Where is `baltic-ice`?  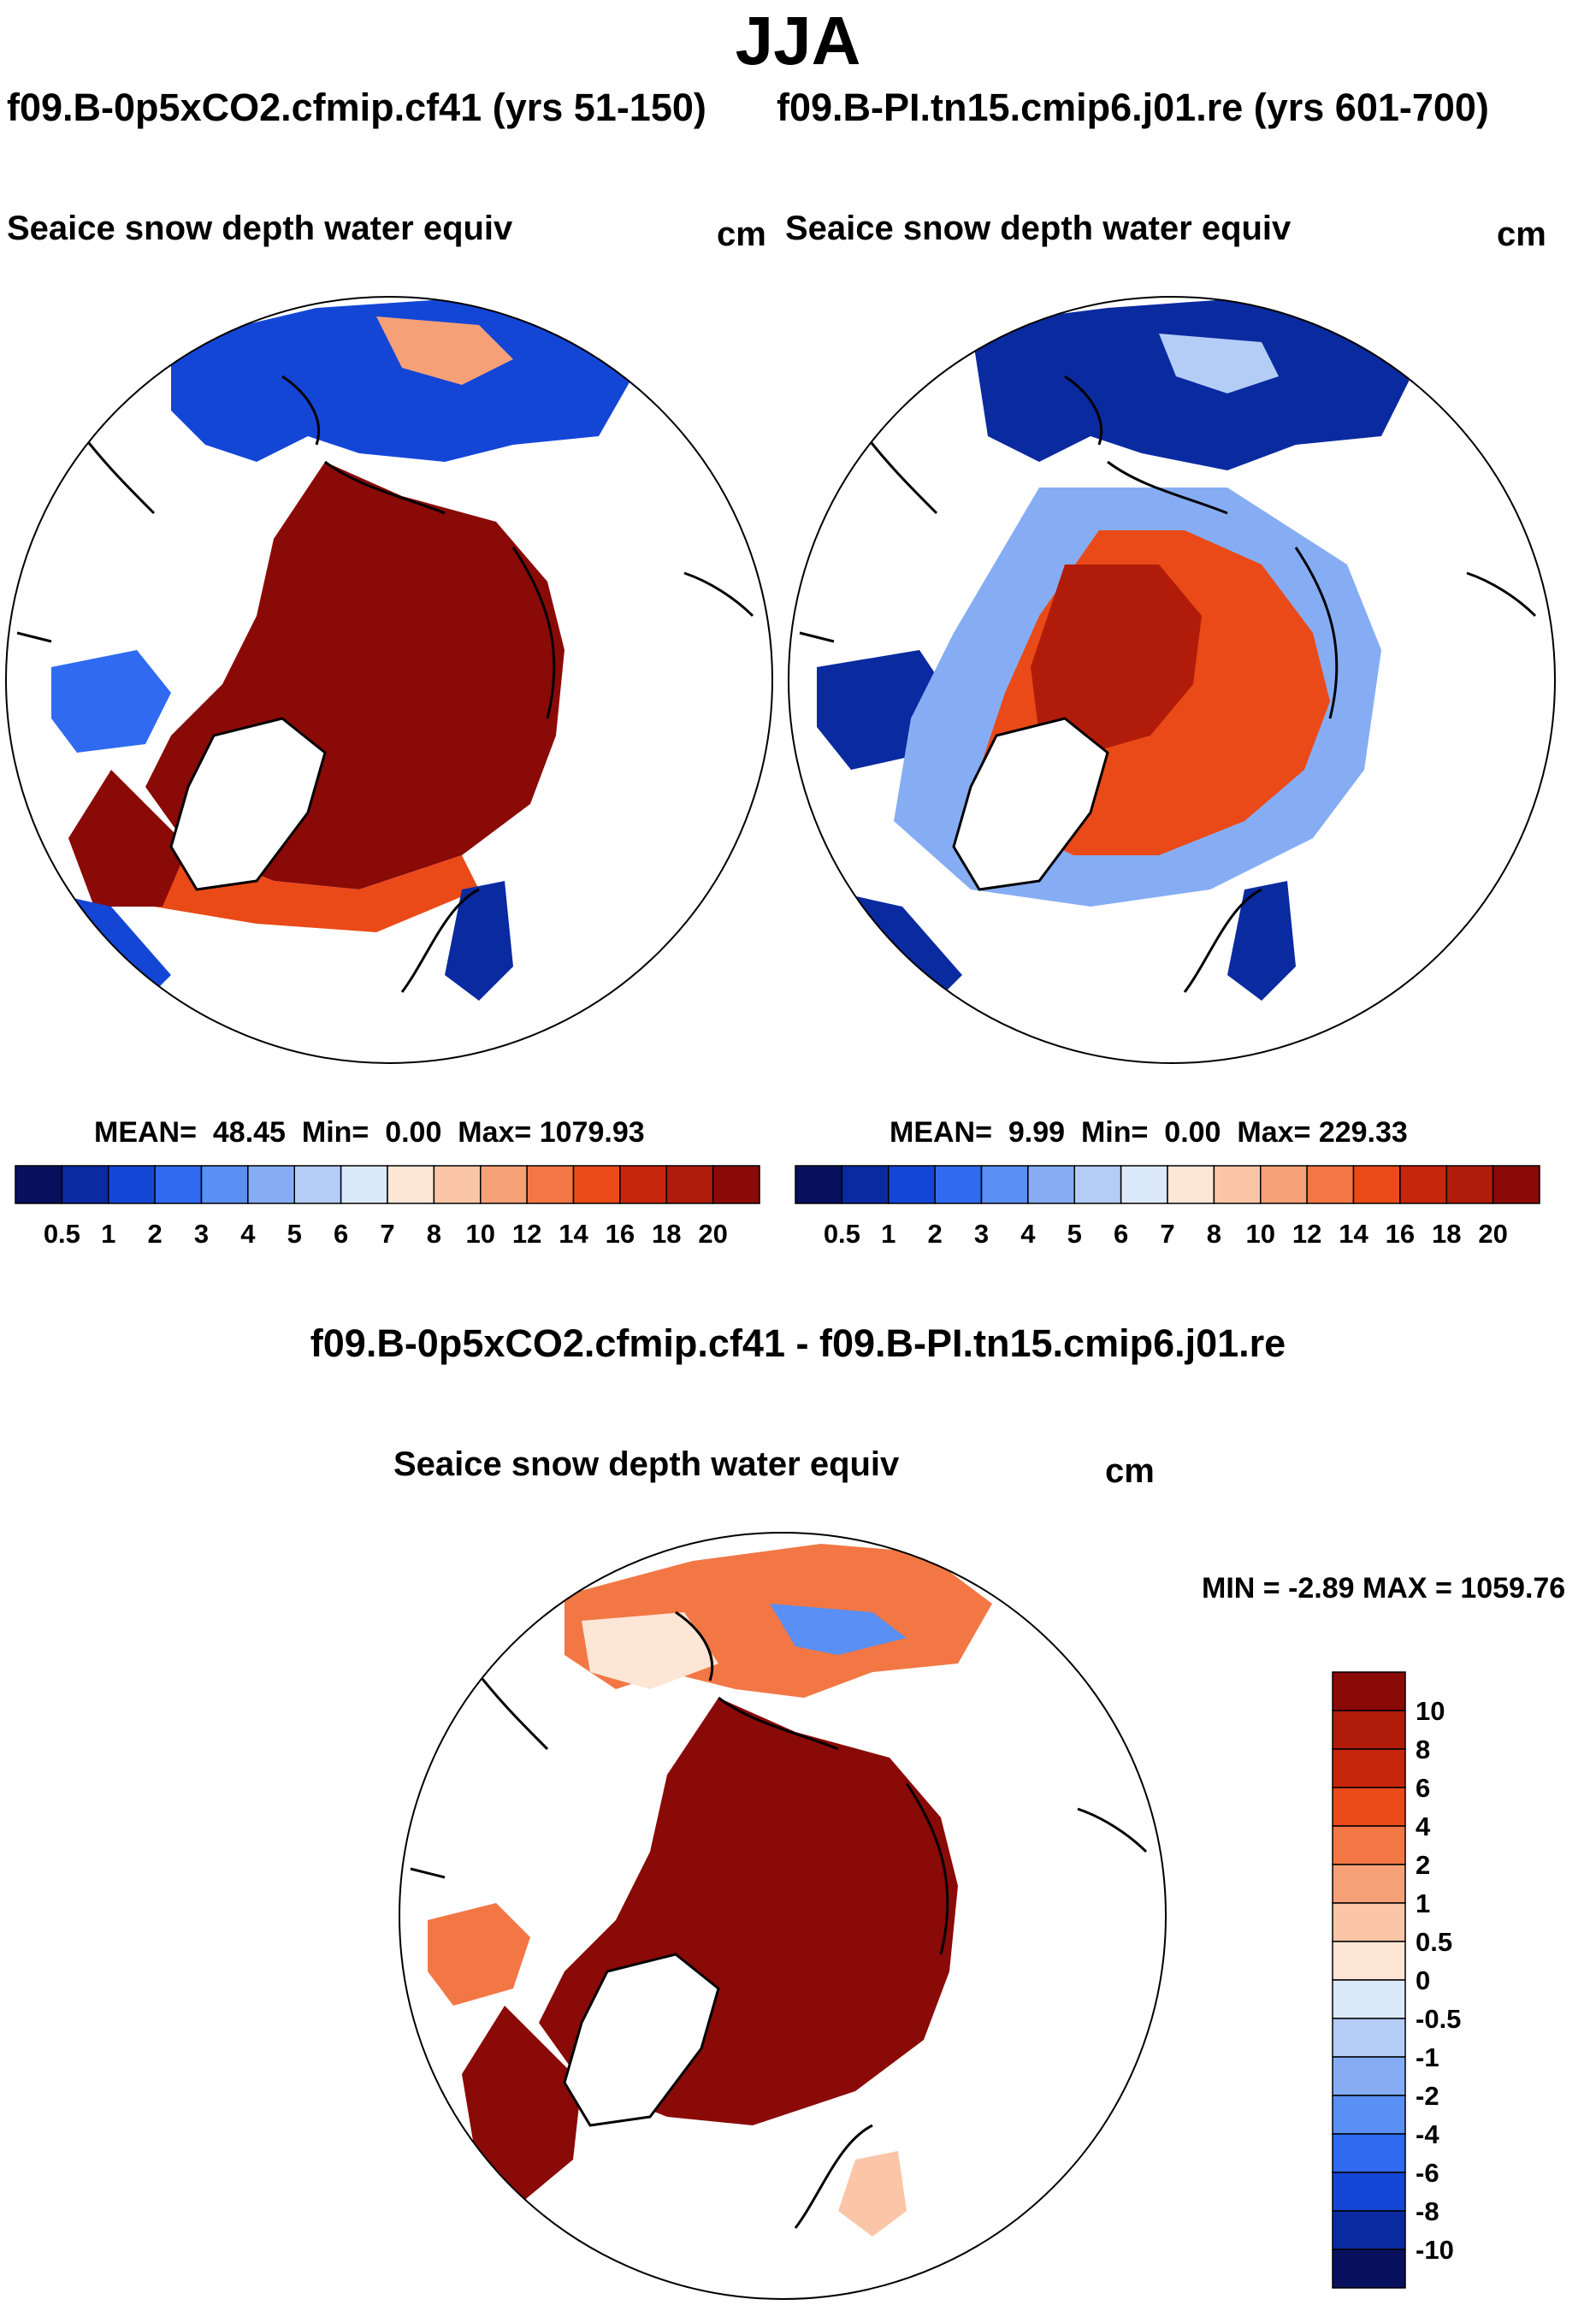
baltic-ice is located at coordinates (479, 941).